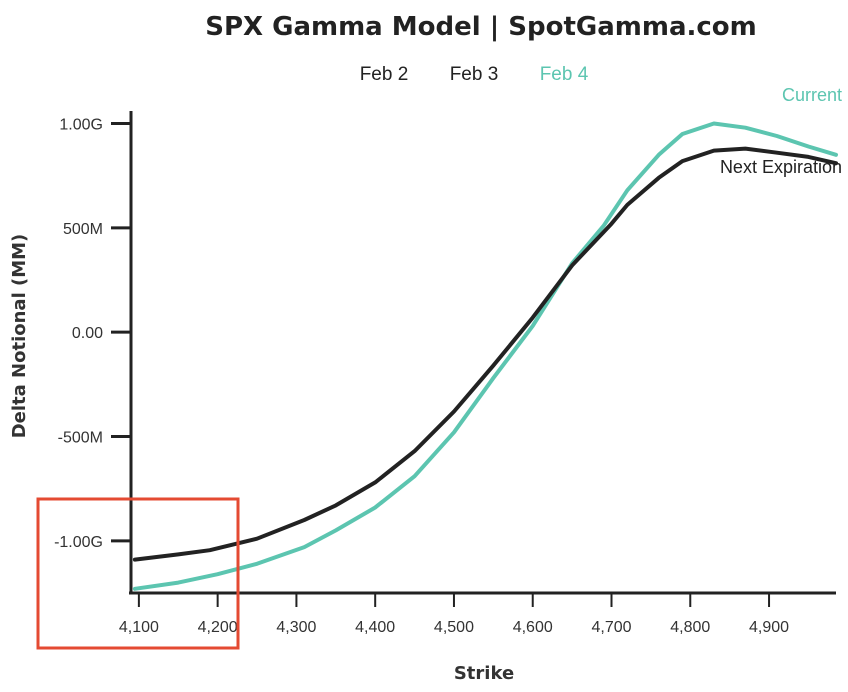 This screenshot has height=692, width=848. I want to click on tab-feb-3: Feb 3, so click(474, 74).